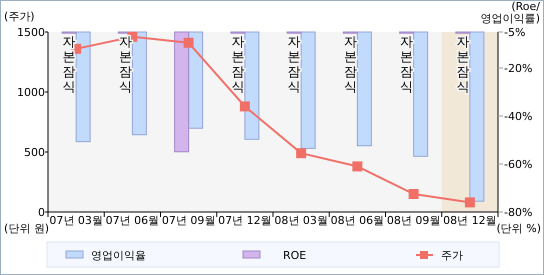 This screenshot has width=544, height=275. What do you see at coordinates (301, 220) in the screenshot?
I see `x-tick-label: 08년 03월` at bounding box center [301, 220].